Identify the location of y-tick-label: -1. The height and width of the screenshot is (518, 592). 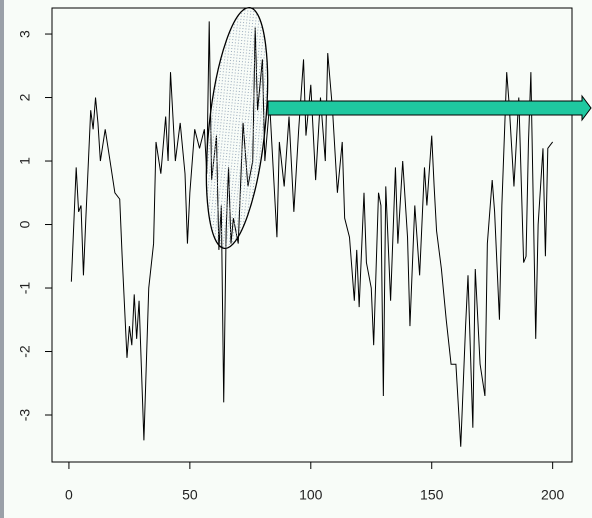
(25, 288).